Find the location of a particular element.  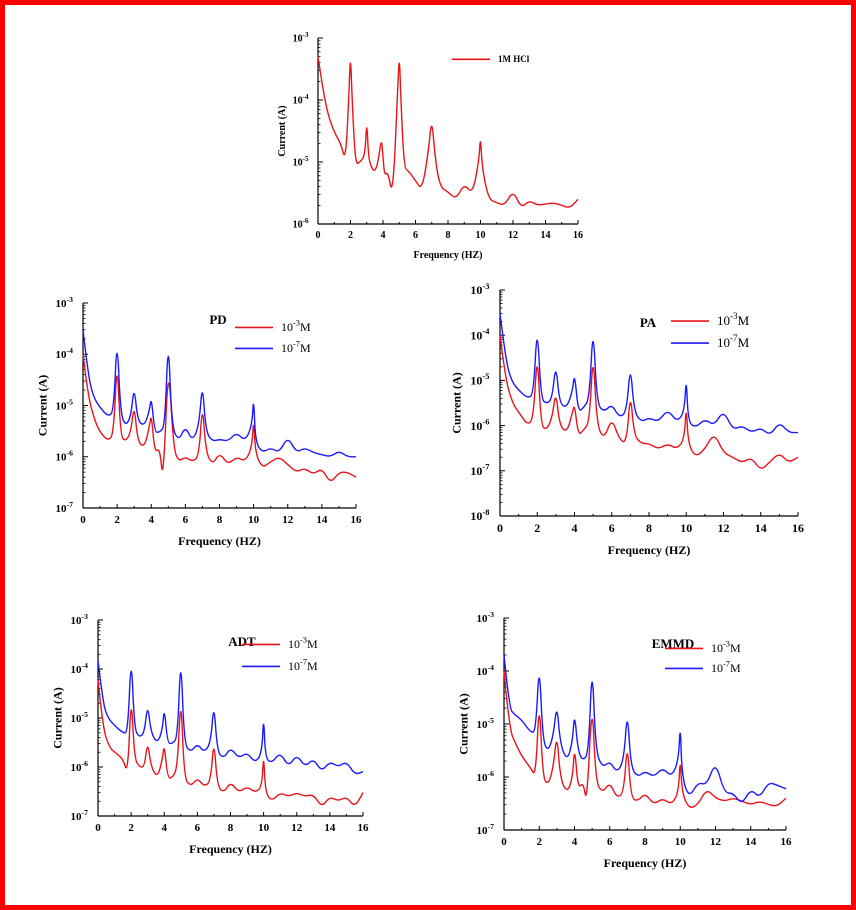

y-tick-label: 10⁻⁸ is located at coordinates (479, 515).